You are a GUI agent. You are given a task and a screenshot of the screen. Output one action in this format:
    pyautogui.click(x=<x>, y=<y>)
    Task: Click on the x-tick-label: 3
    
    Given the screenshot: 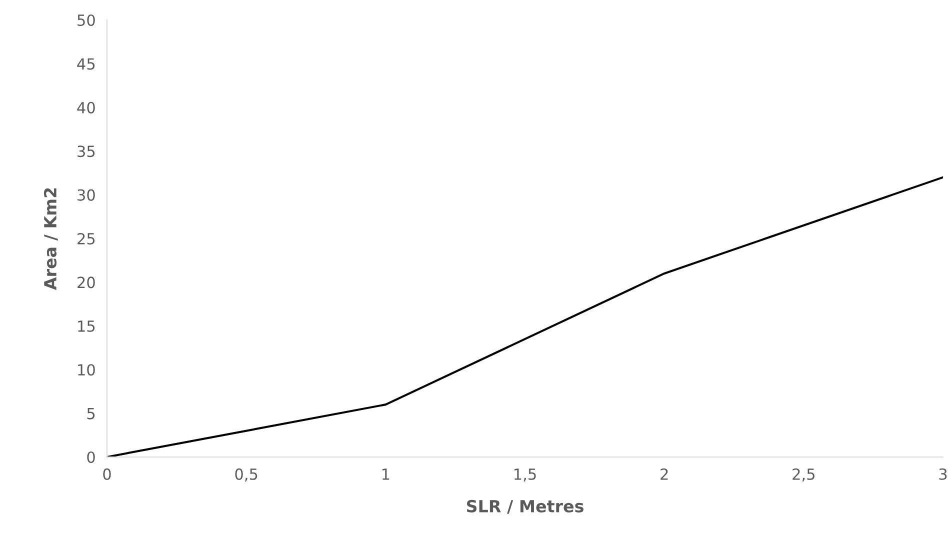 What is the action you would take?
    pyautogui.click(x=943, y=474)
    